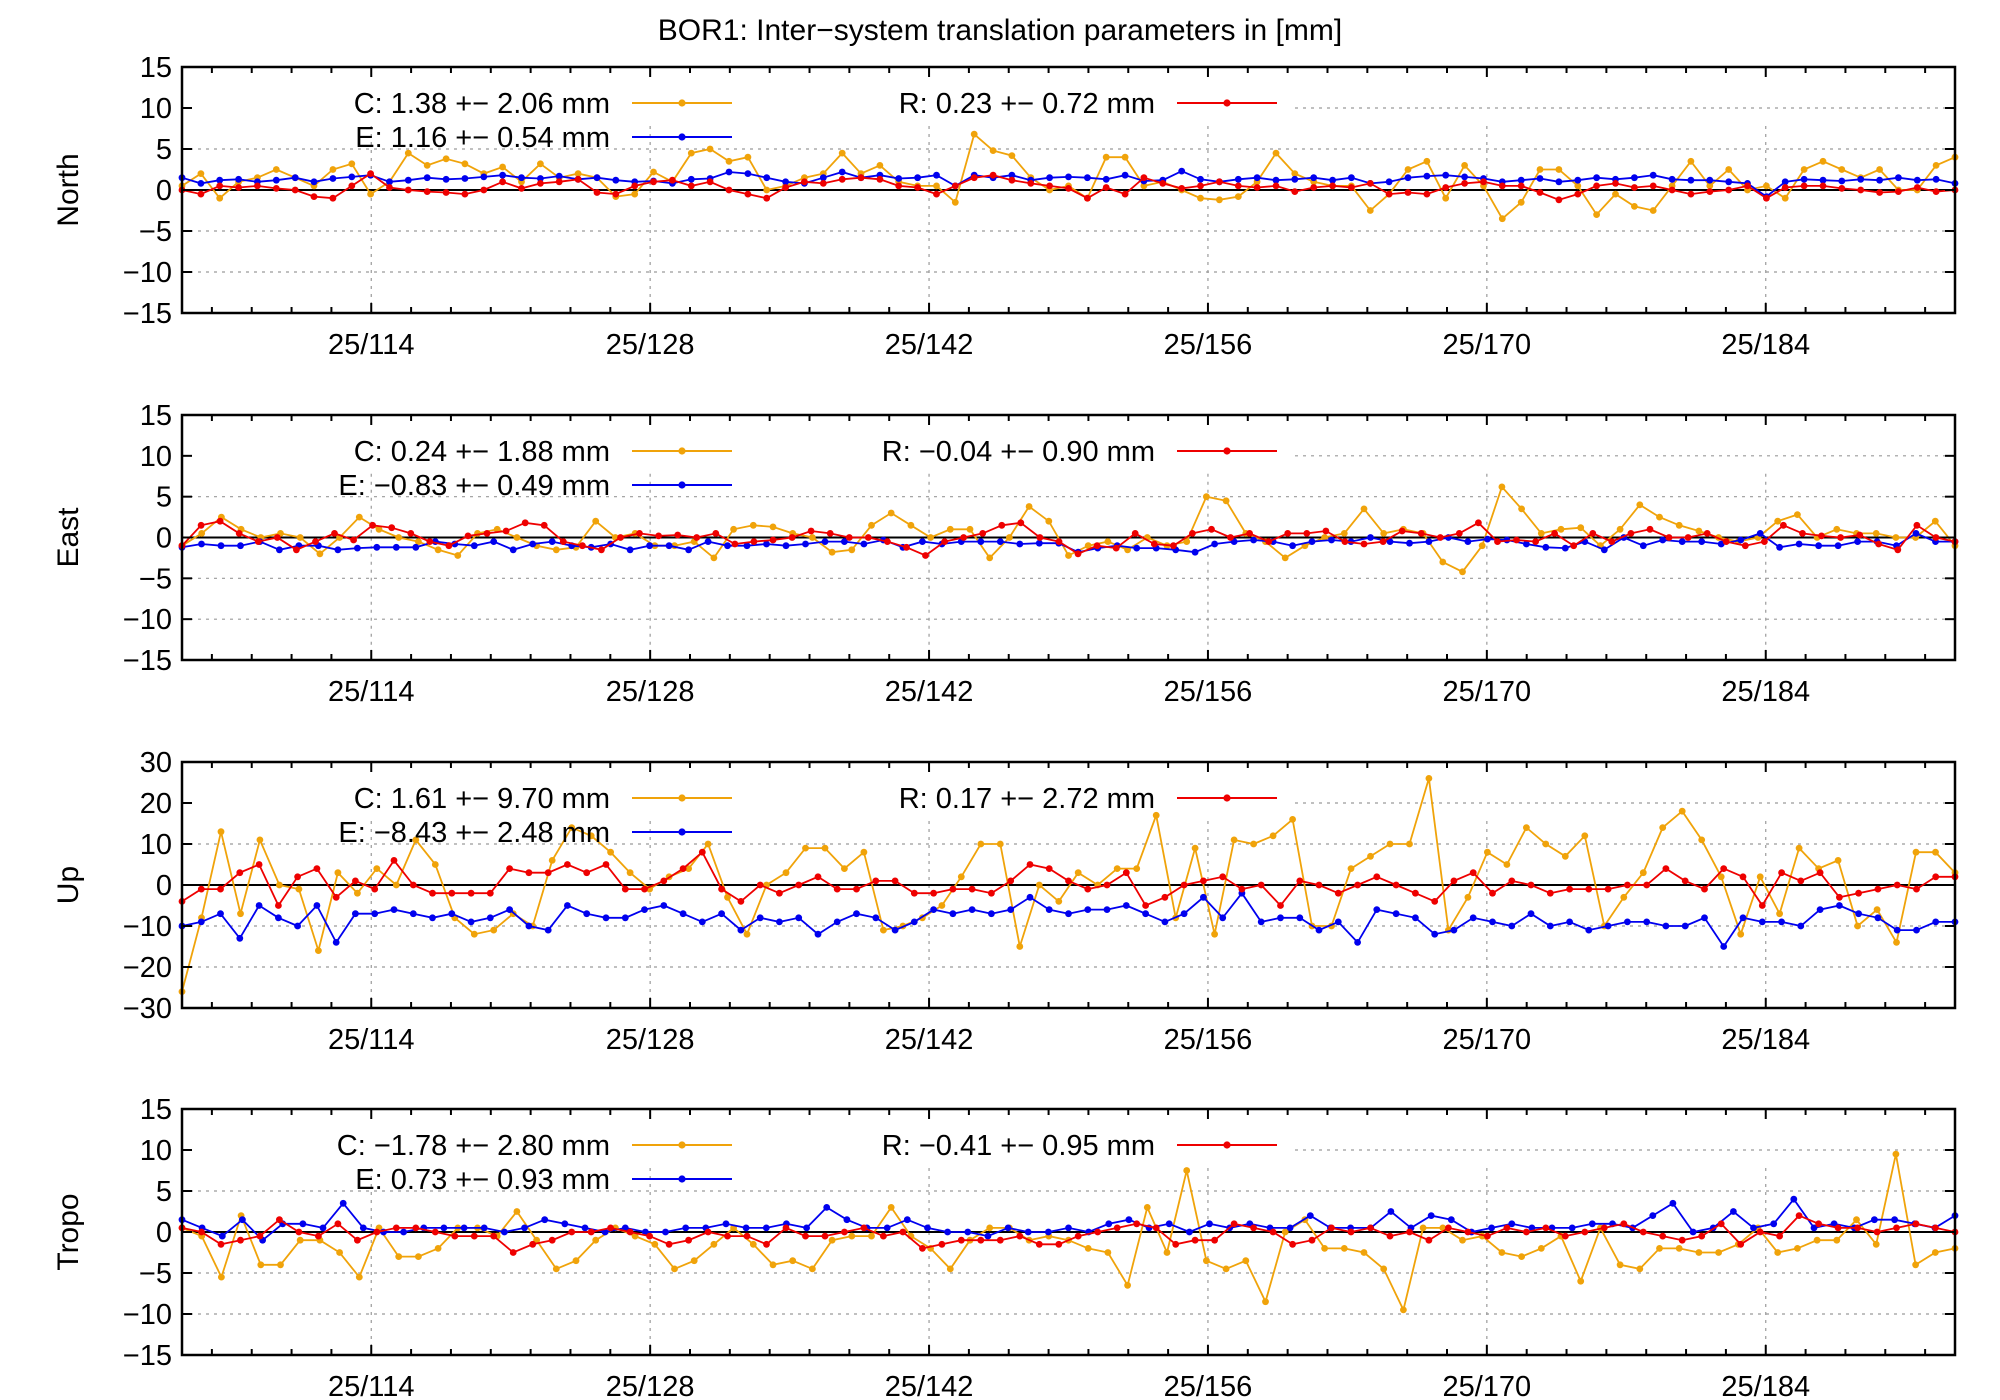 This screenshot has height=1400, width=2000. I want to click on legend-label-R: R: 0.23 +− 0.72 mm, so click(1027, 104).